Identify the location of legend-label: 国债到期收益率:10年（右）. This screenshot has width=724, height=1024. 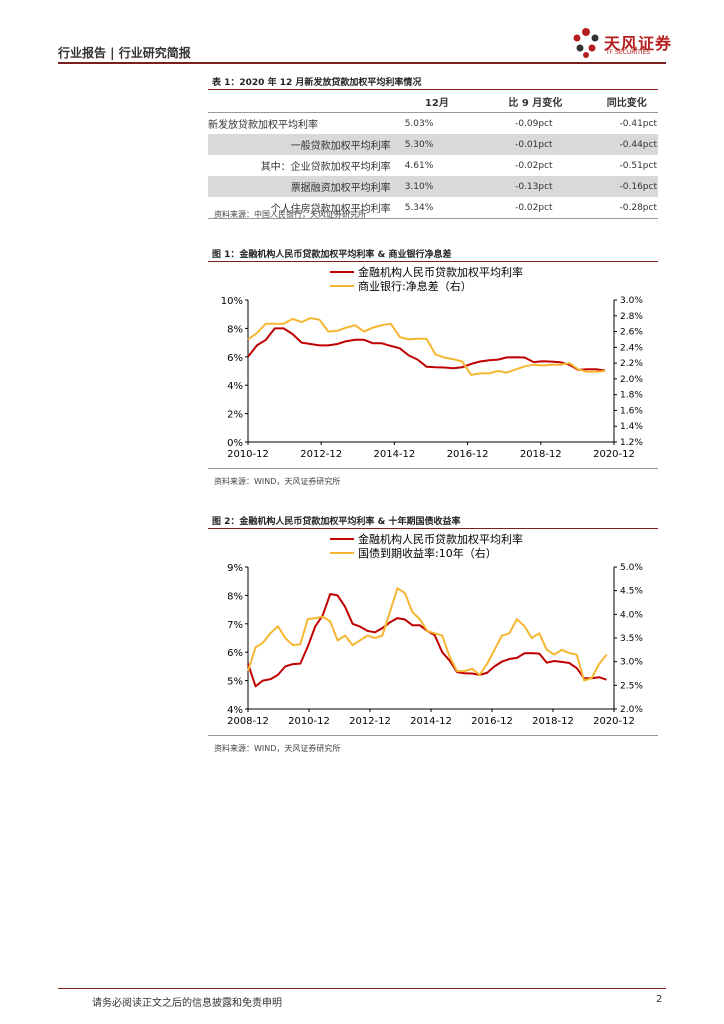
(427, 553).